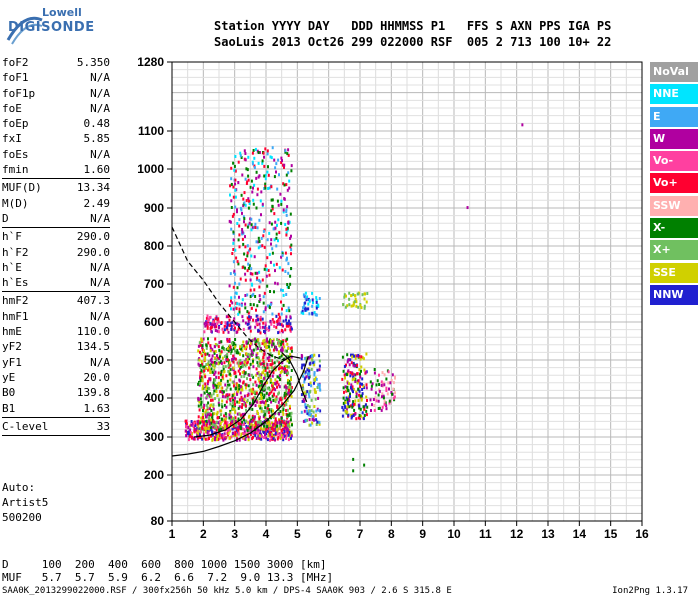  Describe the element at coordinates (150, 169) in the screenshot. I see `y-tick-label: 1000` at that location.